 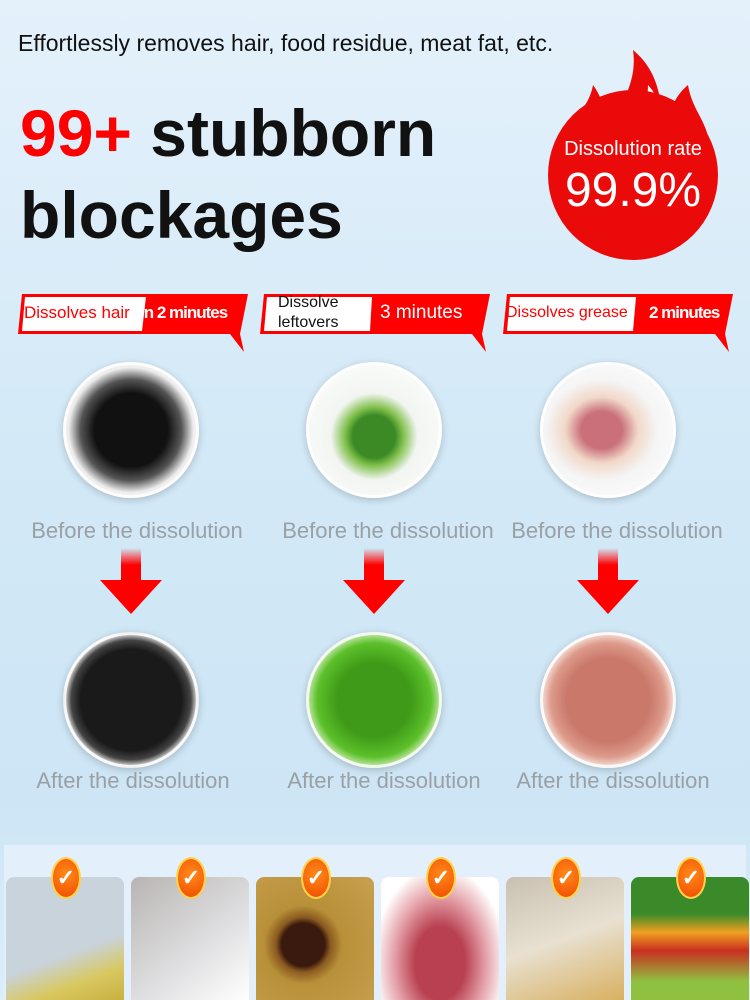 I want to click on banner-hair-left: Dissolves hair, so click(x=77, y=312).